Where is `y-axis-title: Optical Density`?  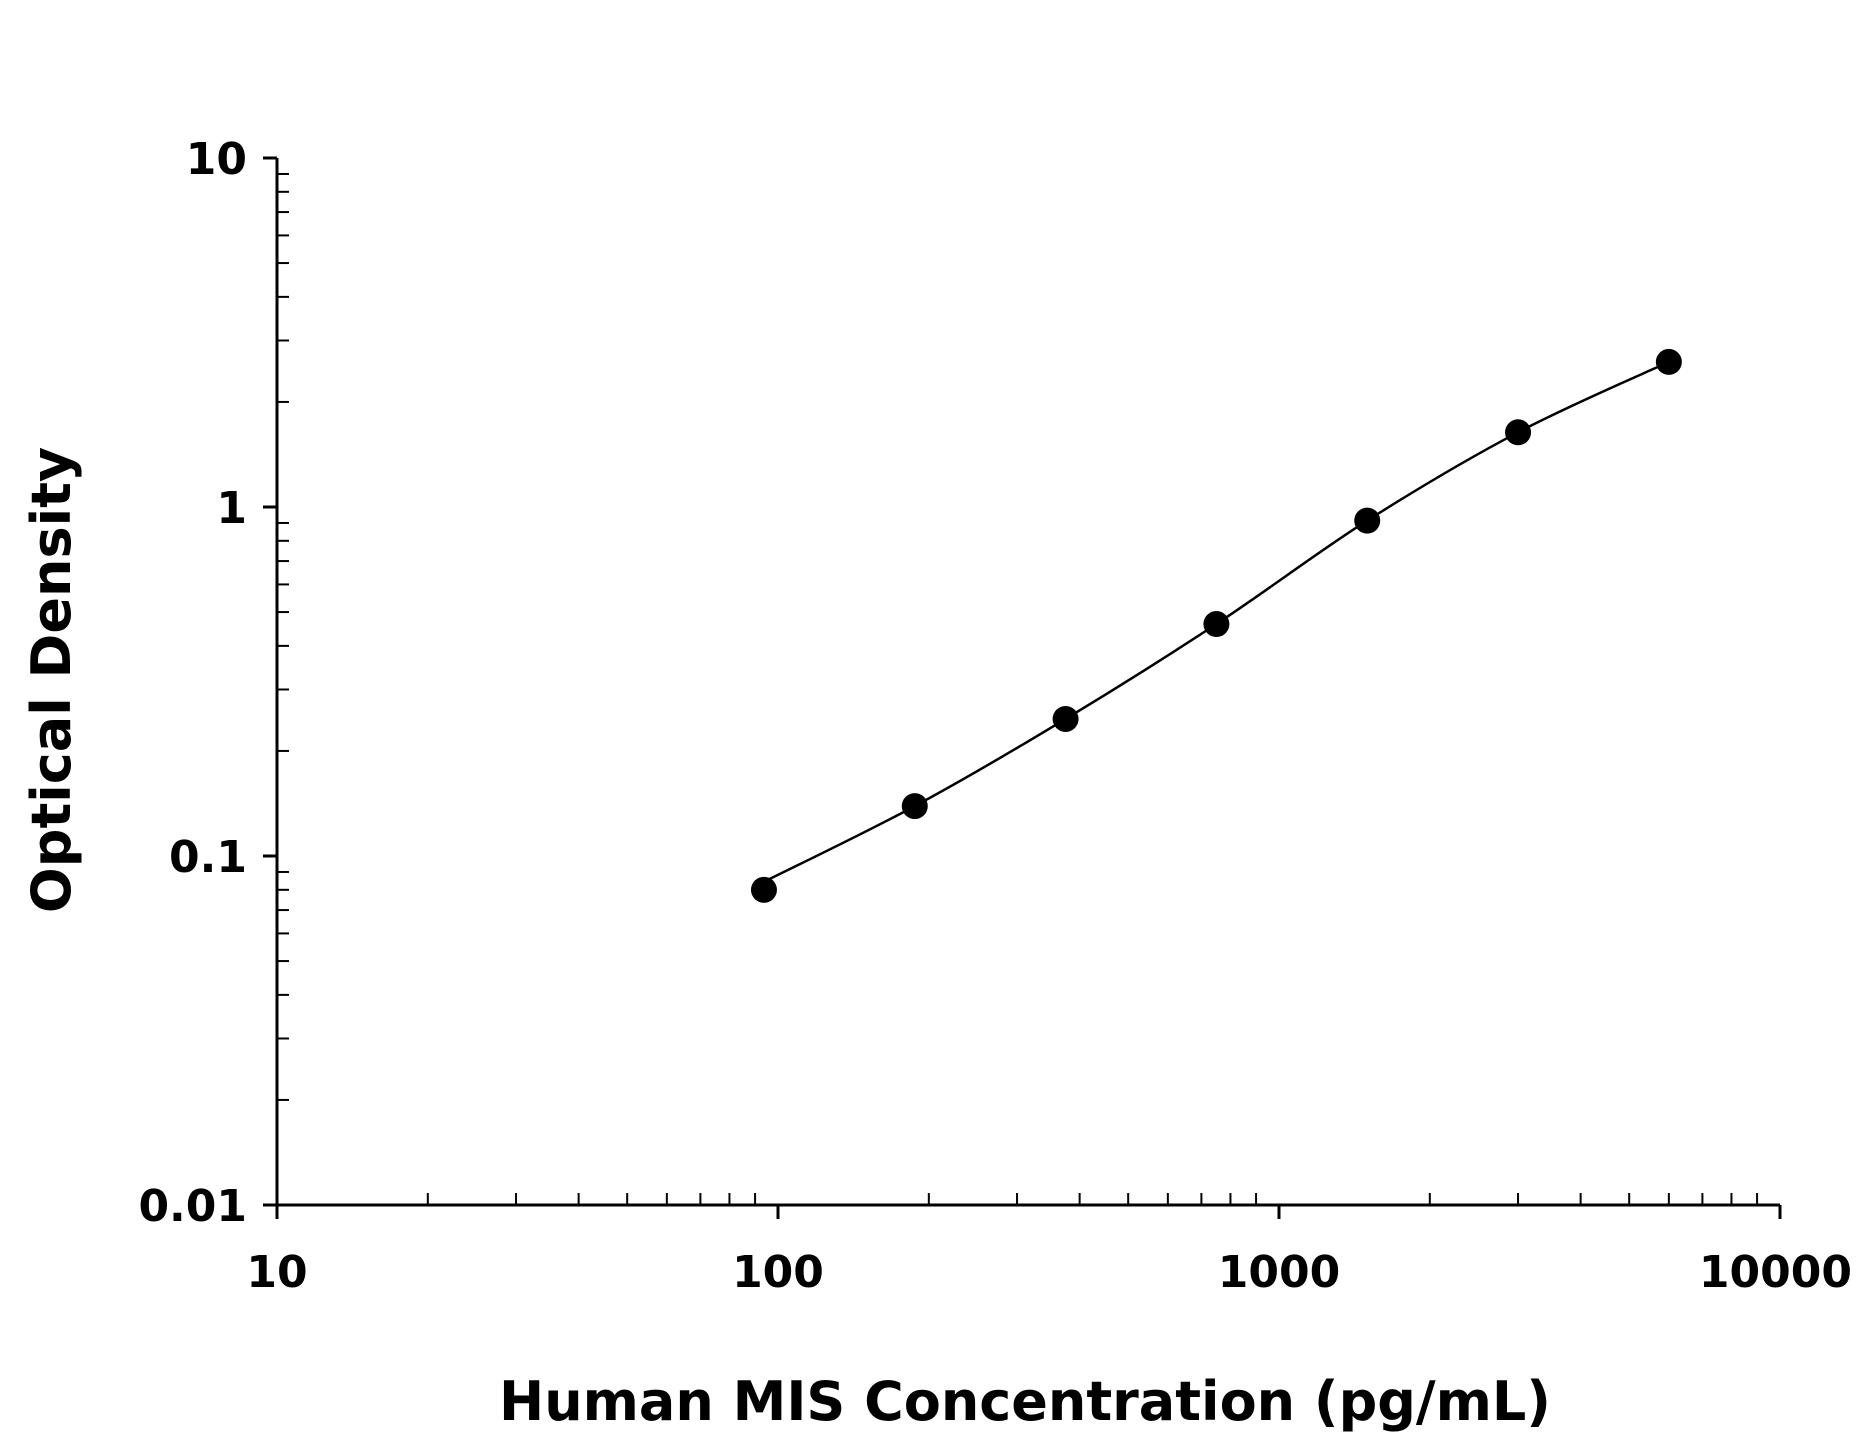
y-axis-title: Optical Density is located at coordinates (51, 680).